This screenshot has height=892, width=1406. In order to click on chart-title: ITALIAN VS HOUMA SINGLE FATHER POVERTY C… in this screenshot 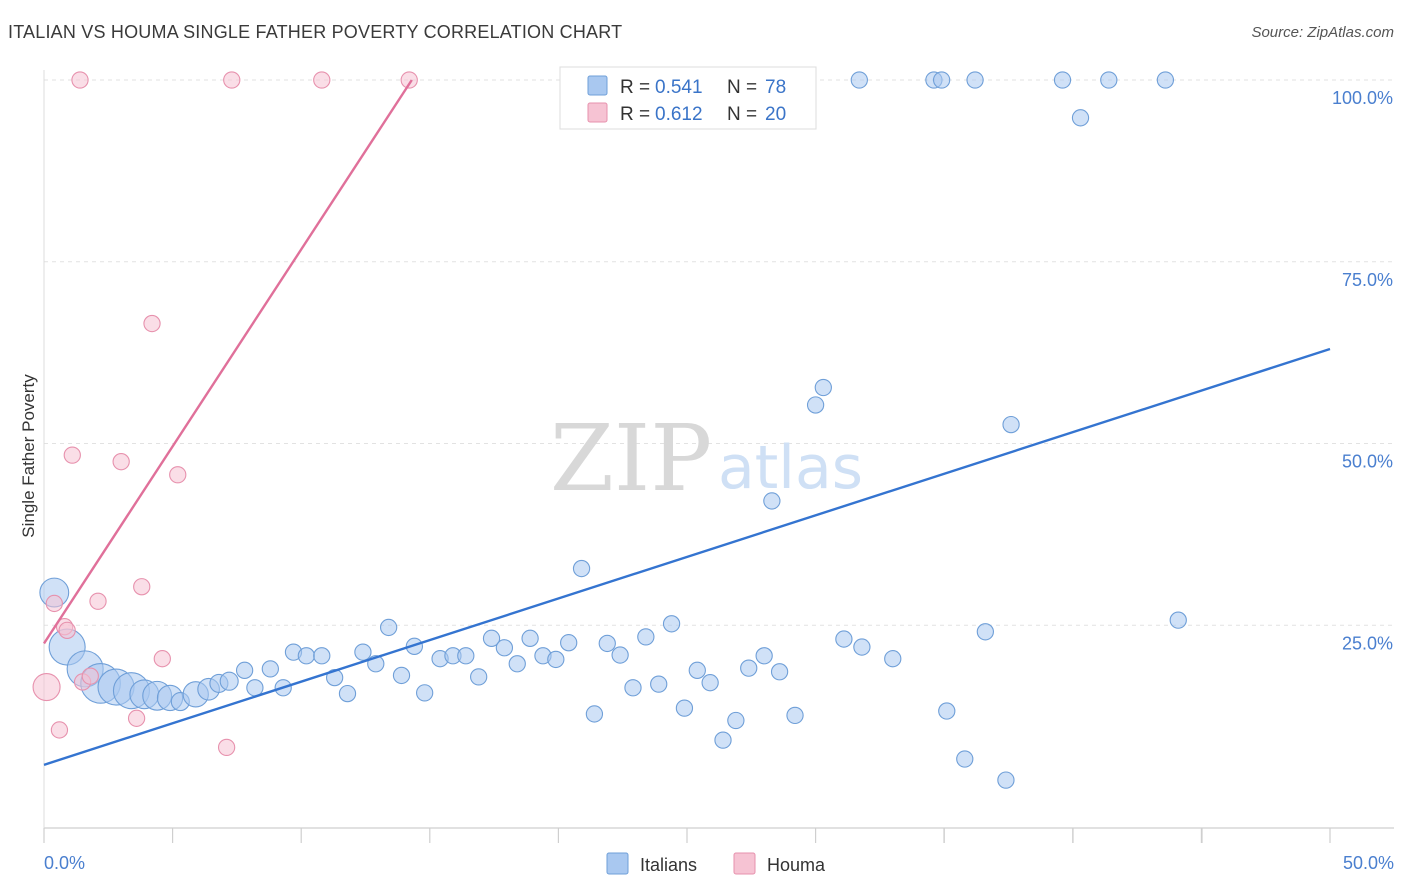, I will do `click(315, 32)`.